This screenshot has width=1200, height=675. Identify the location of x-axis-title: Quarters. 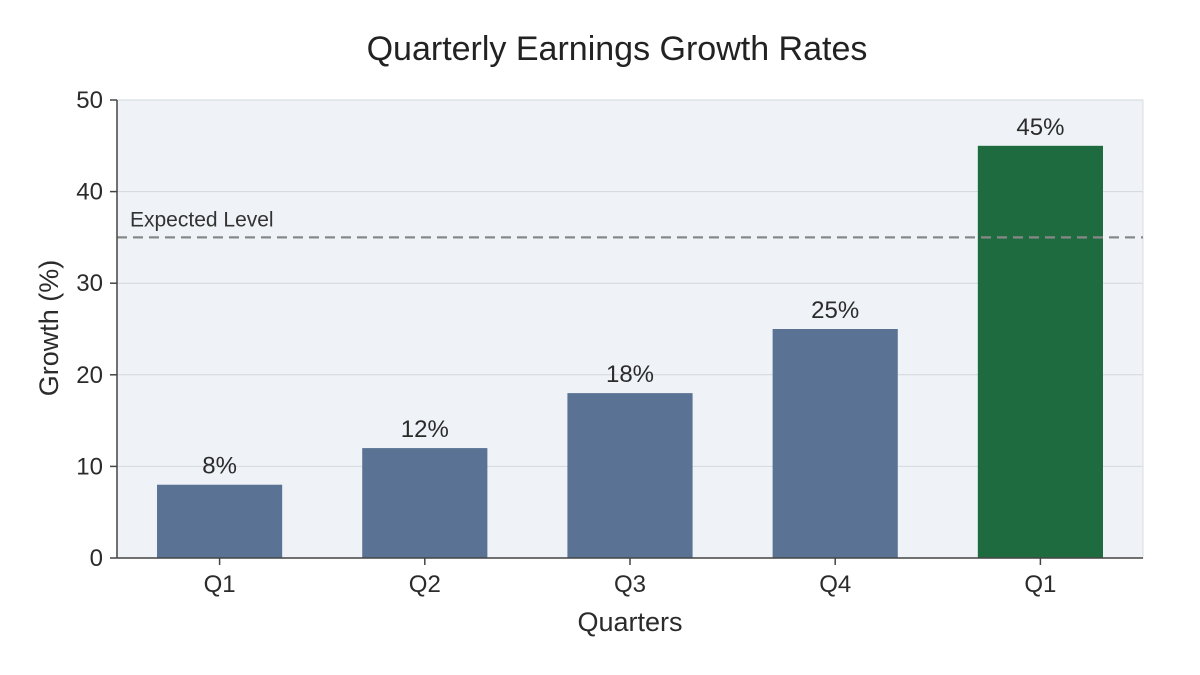
(629, 622).